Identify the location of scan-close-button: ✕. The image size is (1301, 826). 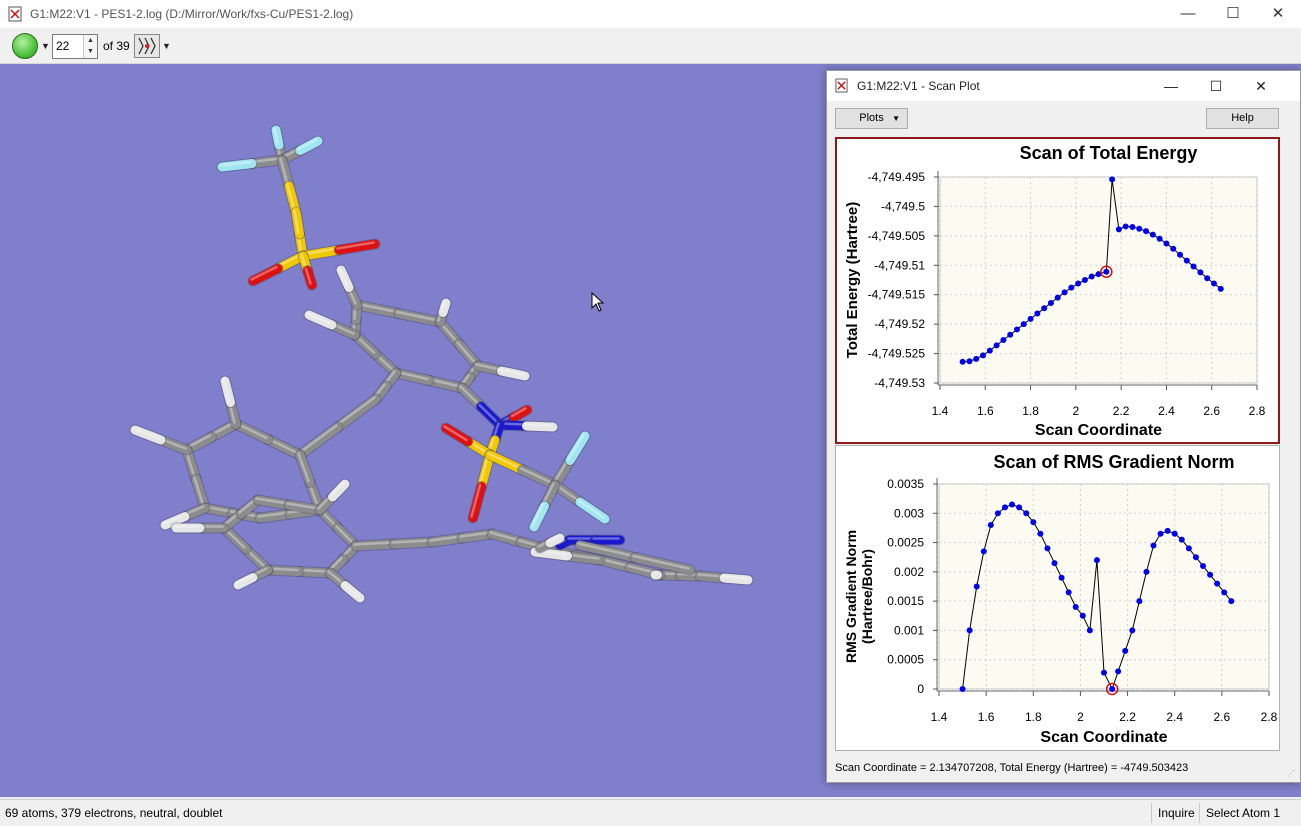
(1261, 86).